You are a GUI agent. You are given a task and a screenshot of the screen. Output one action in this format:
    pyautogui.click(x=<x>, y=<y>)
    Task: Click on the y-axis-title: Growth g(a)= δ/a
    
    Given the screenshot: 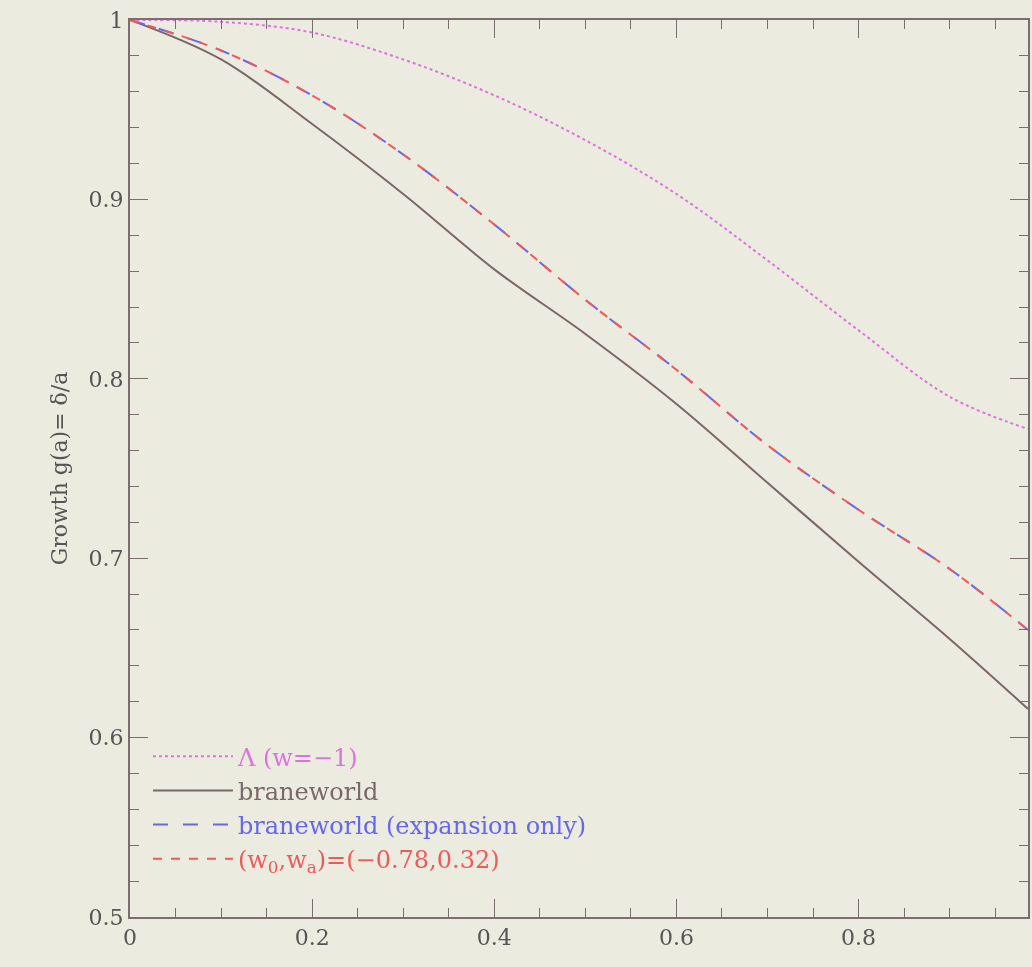 What is the action you would take?
    pyautogui.click(x=59, y=468)
    